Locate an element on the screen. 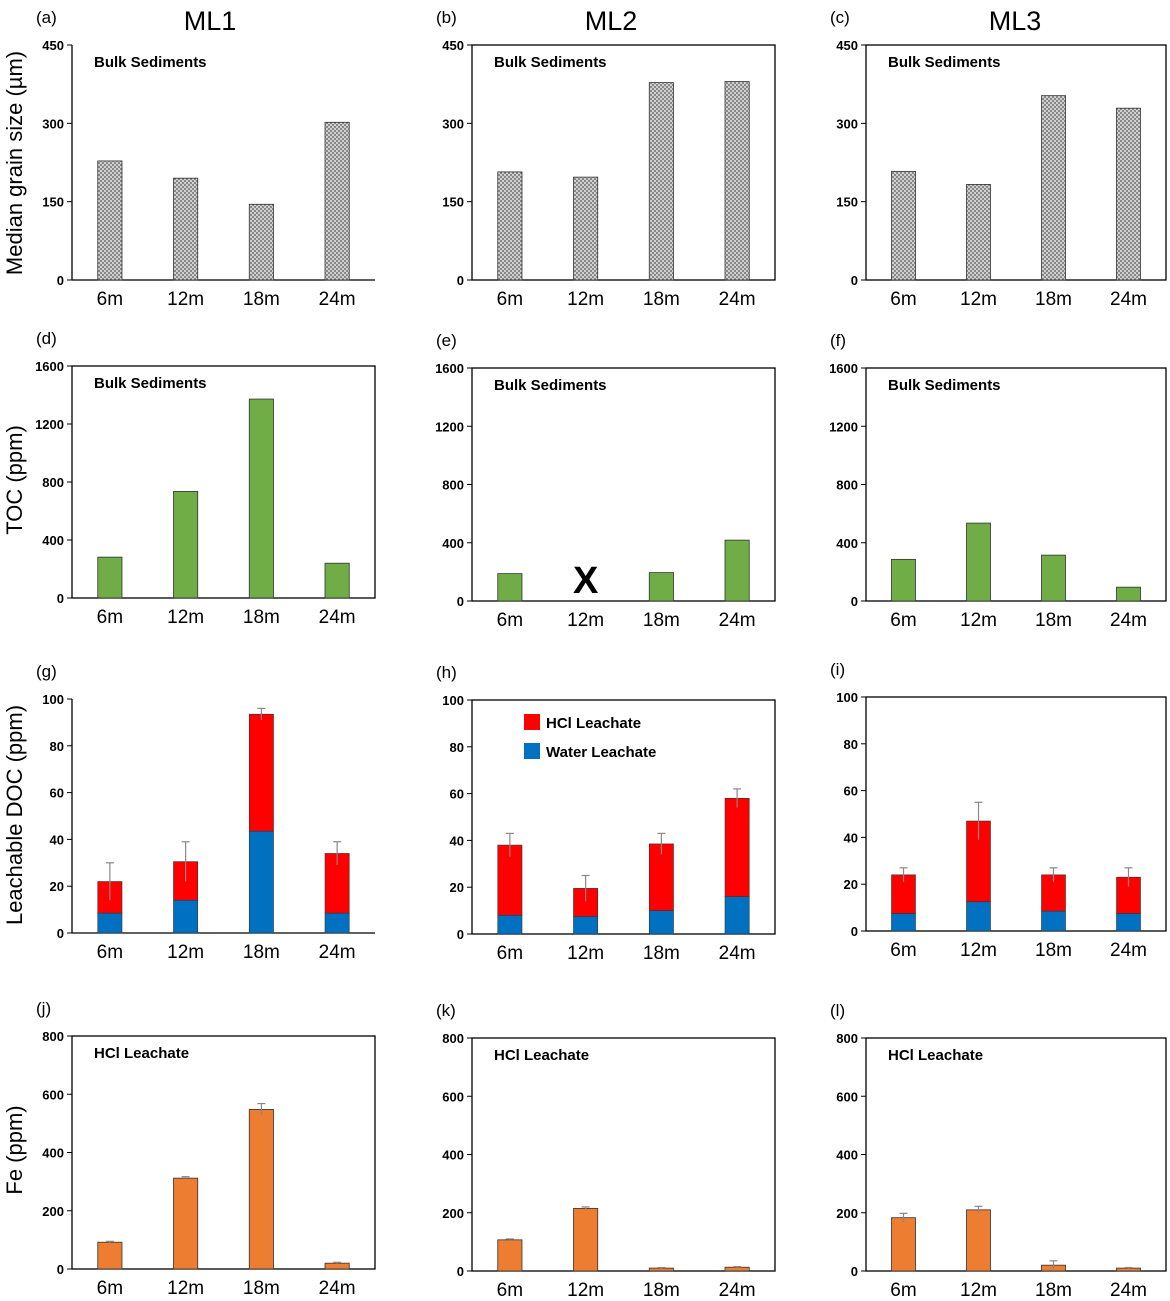 The width and height of the screenshot is (1170, 1301). bar-hcl-12m is located at coordinates (978, 861).